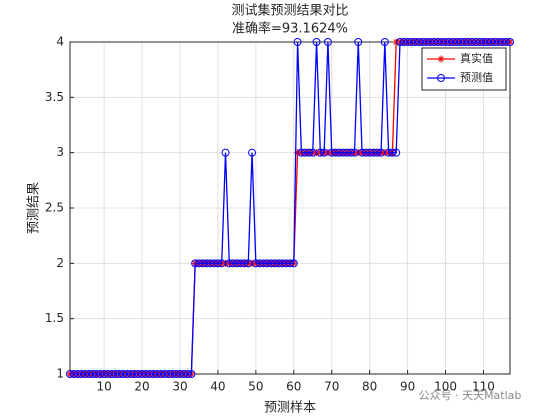  Describe the element at coordinates (407, 387) in the screenshot. I see `x-tick-label: 90` at that location.